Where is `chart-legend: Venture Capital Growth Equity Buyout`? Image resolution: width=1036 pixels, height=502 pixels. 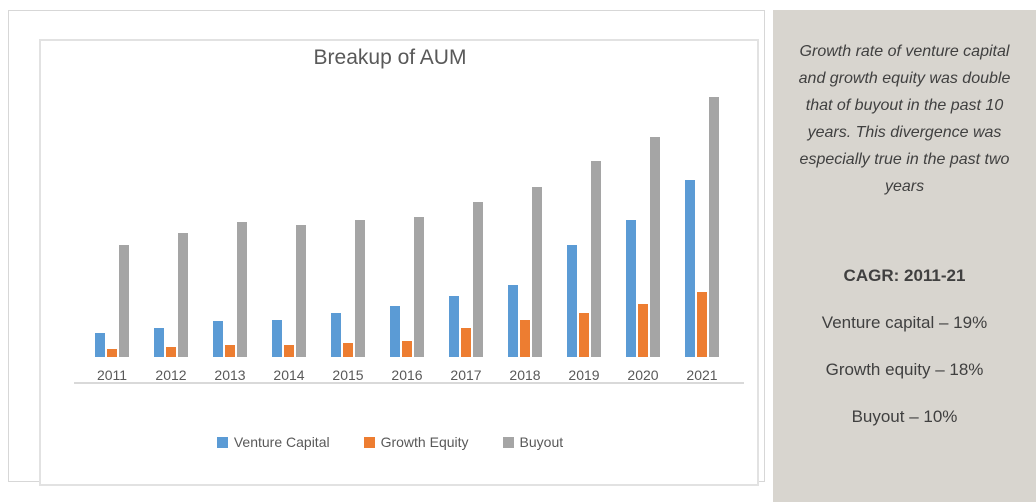
chart-legend: Venture Capital Growth Equity Buyout is located at coordinates (390, 442).